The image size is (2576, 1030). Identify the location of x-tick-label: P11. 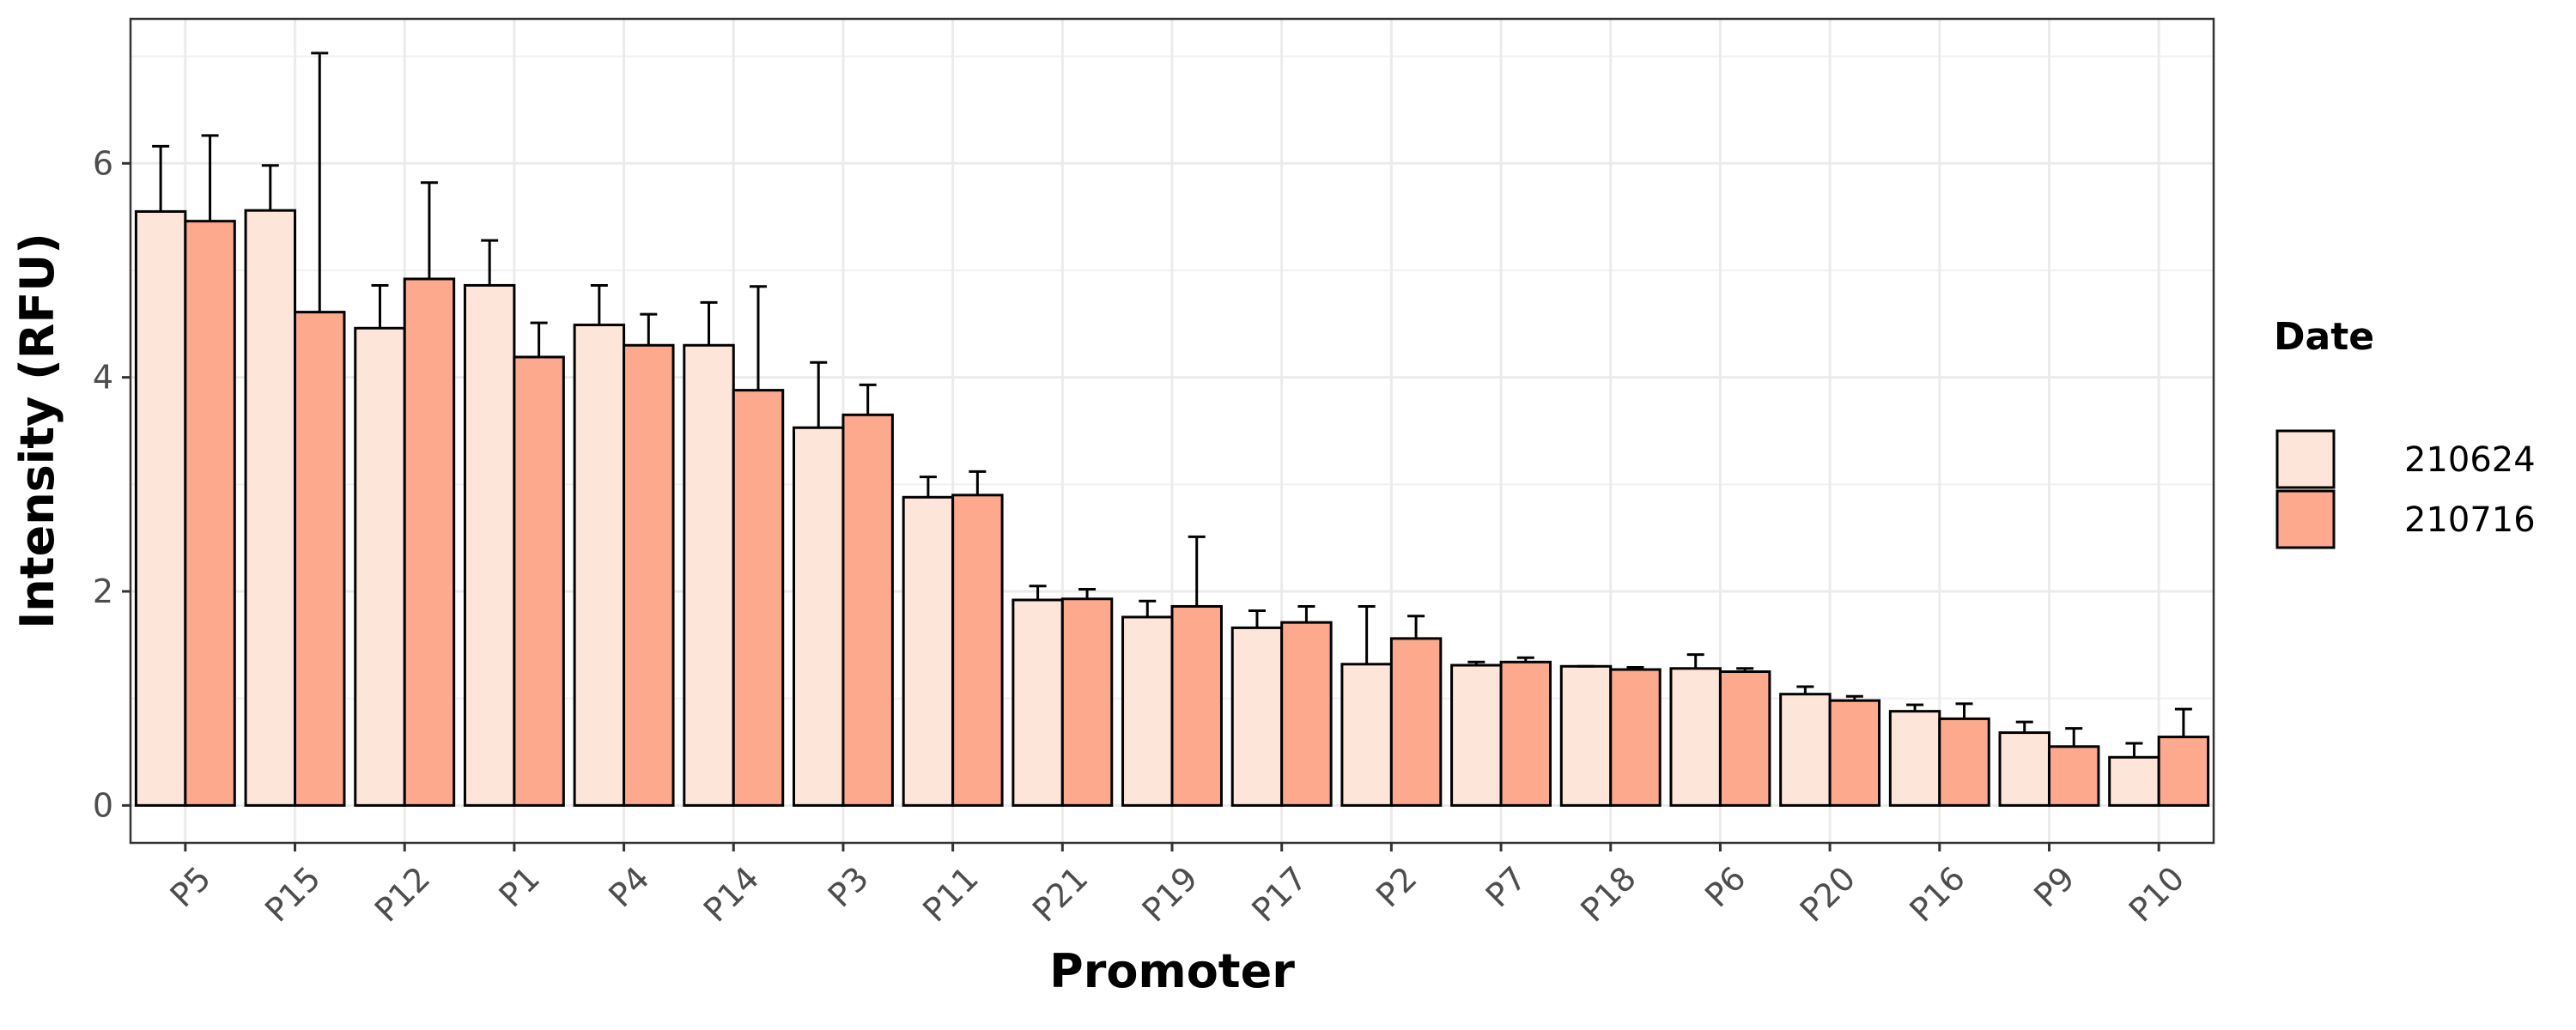
(951, 894).